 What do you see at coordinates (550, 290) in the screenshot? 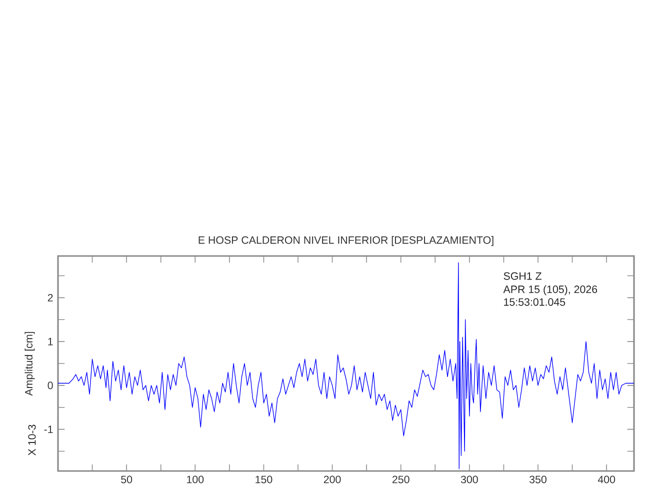
I see `annotation: APR 15 (105), 2026` at bounding box center [550, 290].